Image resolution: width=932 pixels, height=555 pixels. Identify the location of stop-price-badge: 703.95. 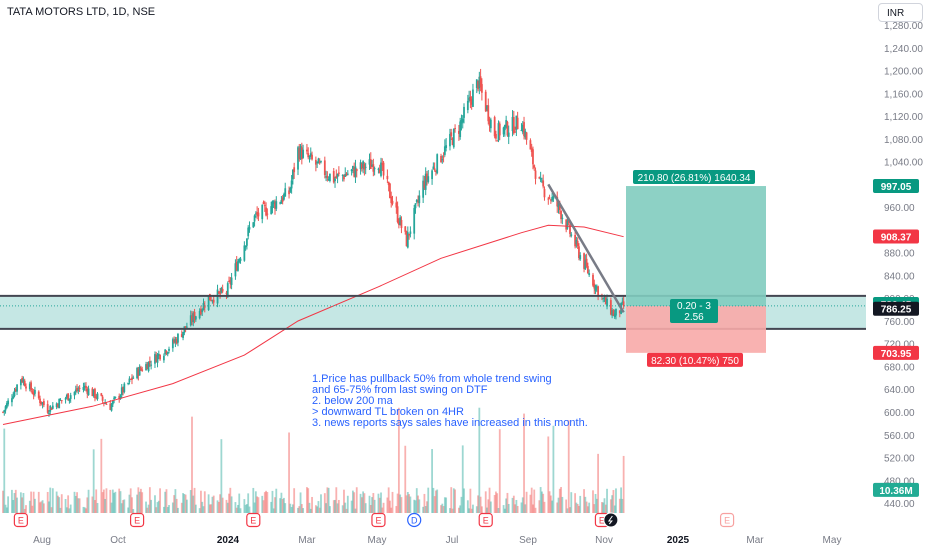
(896, 354).